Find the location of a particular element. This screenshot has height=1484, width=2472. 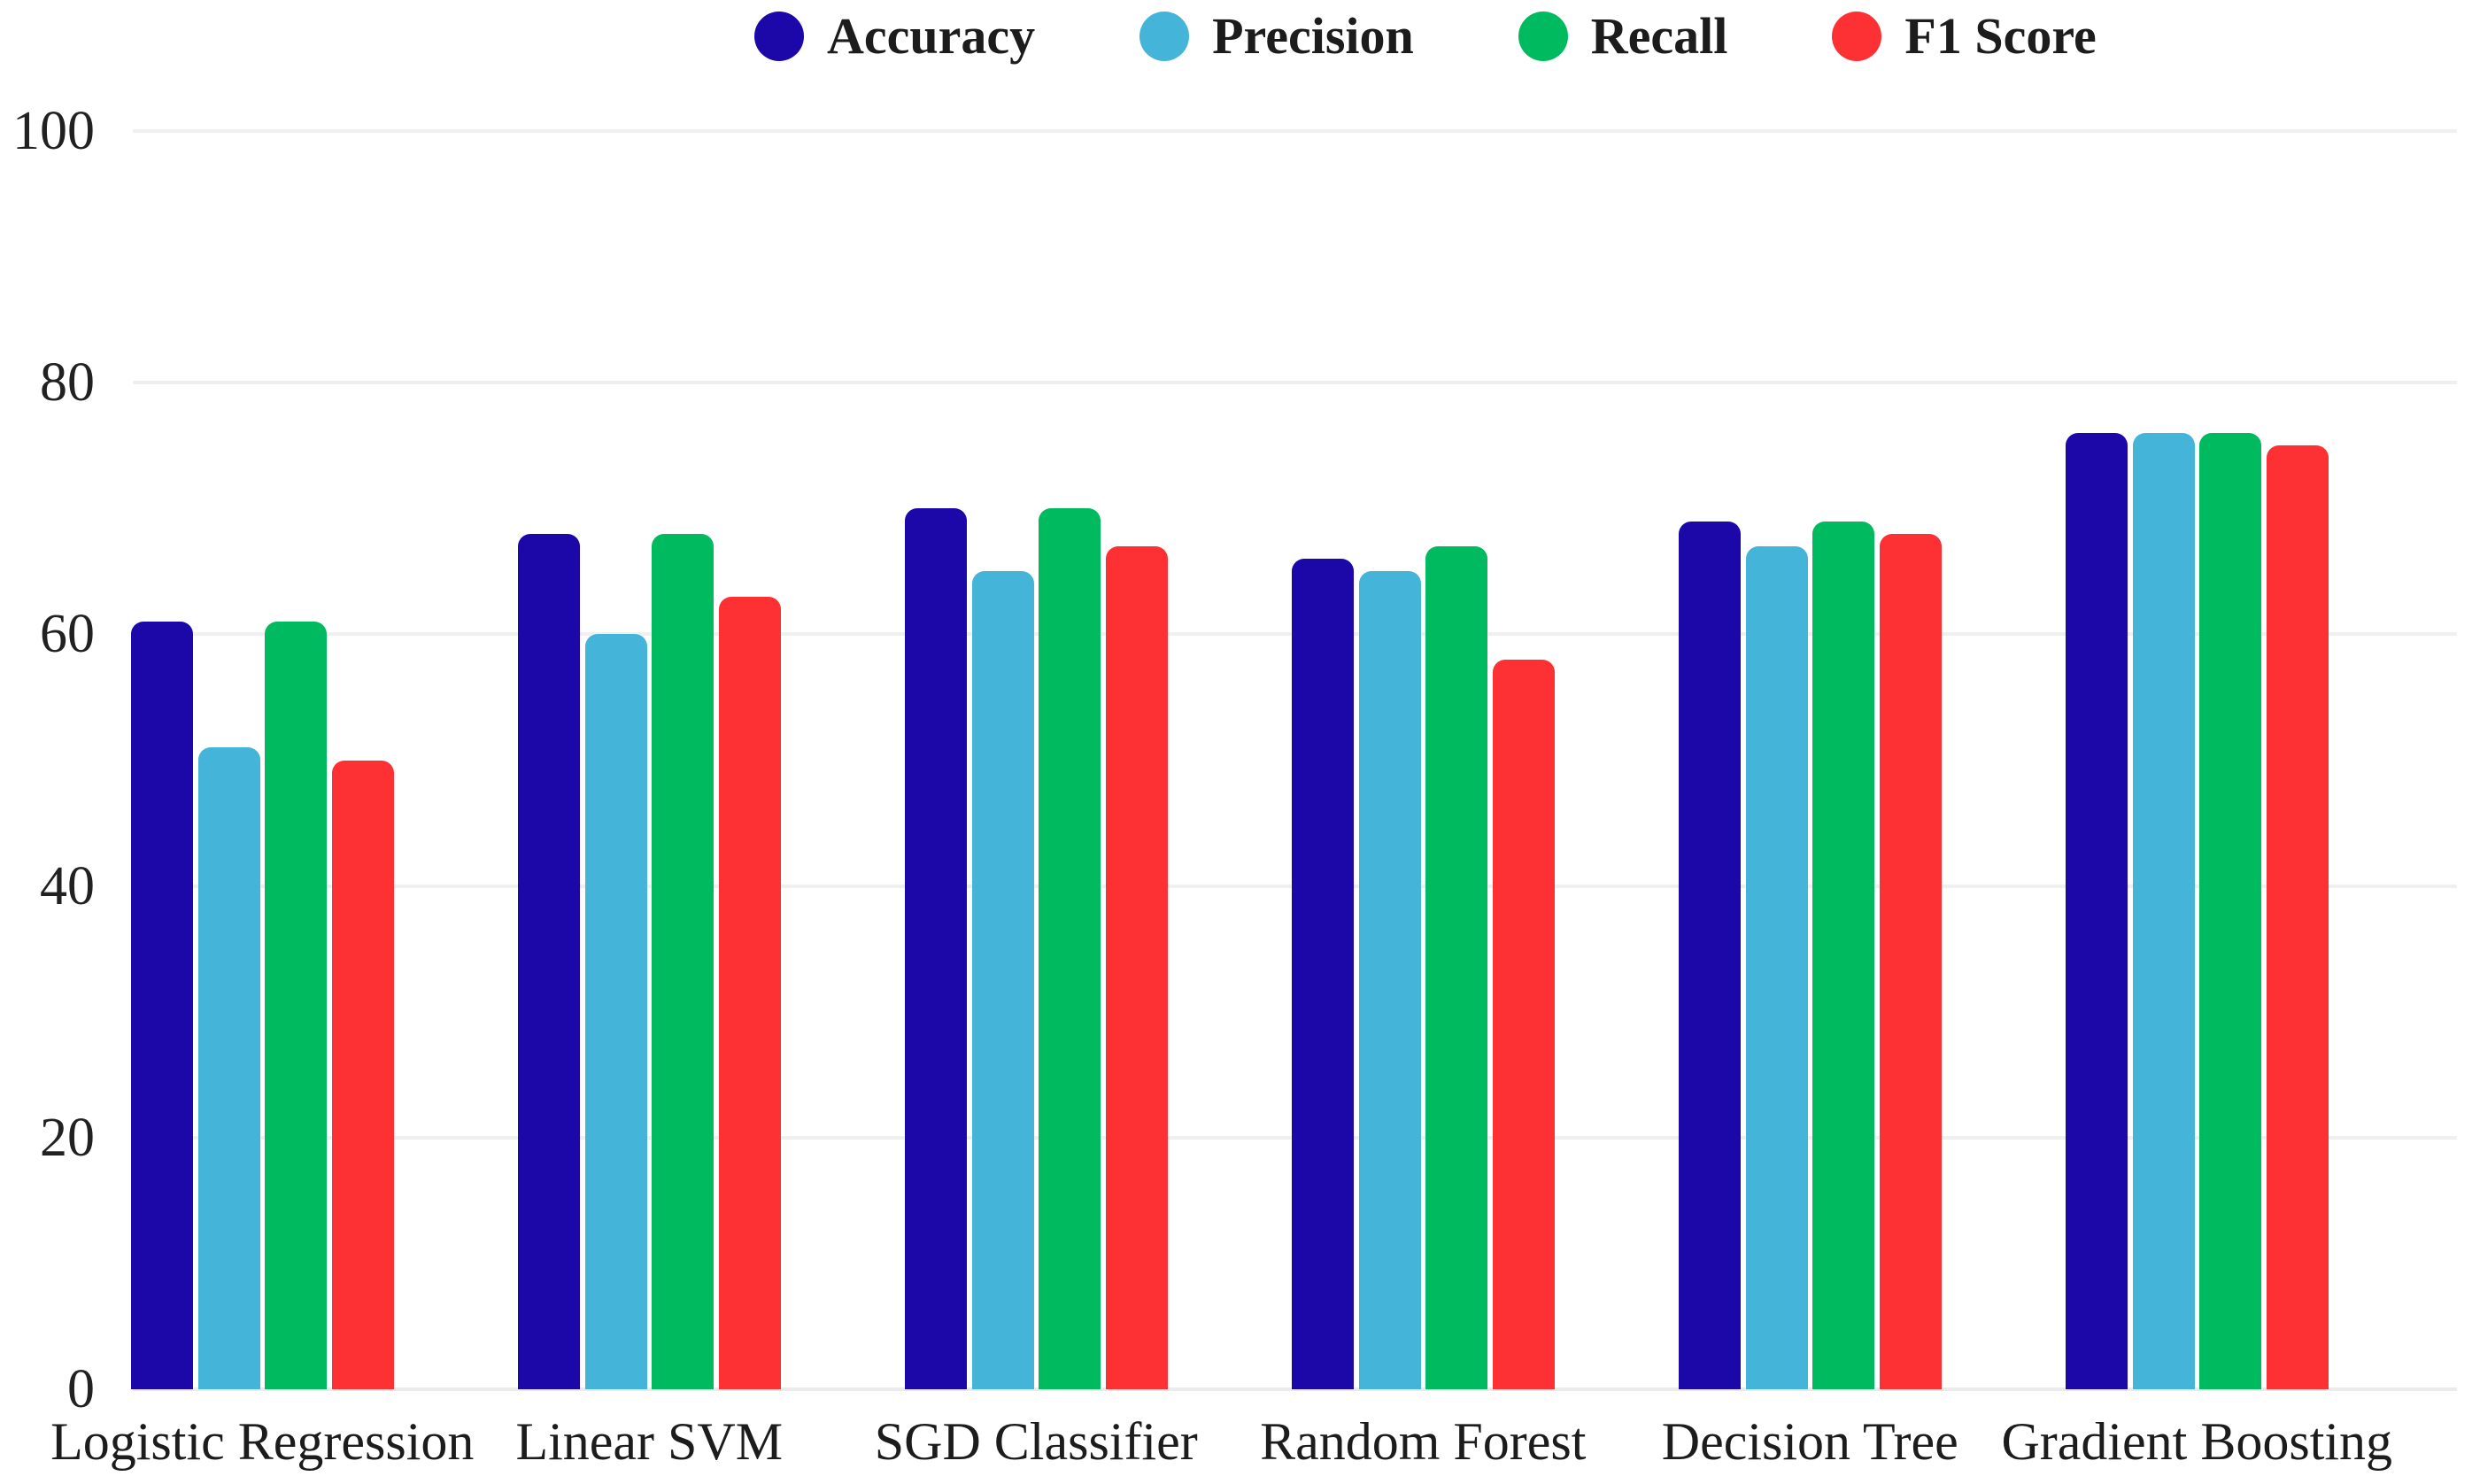

bar-sgd-classifier-recall is located at coordinates (1070, 948).